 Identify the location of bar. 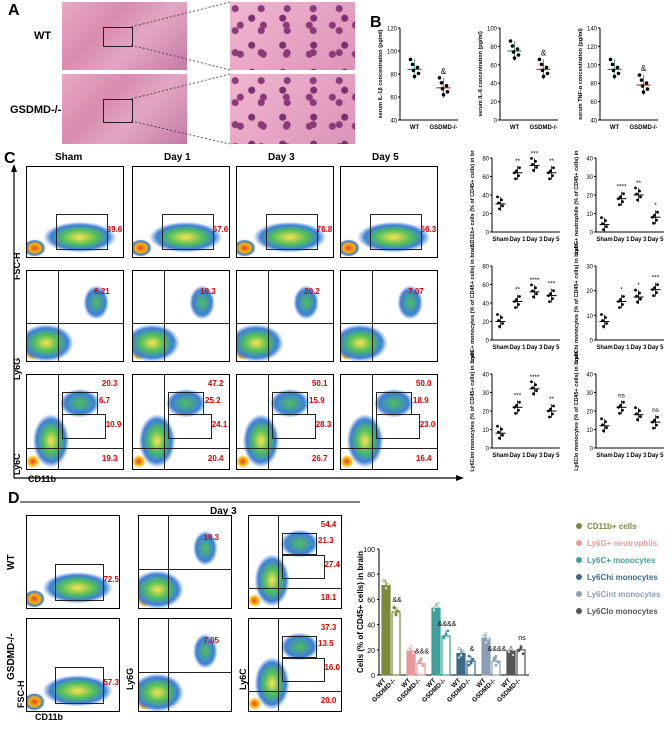
(396, 643).